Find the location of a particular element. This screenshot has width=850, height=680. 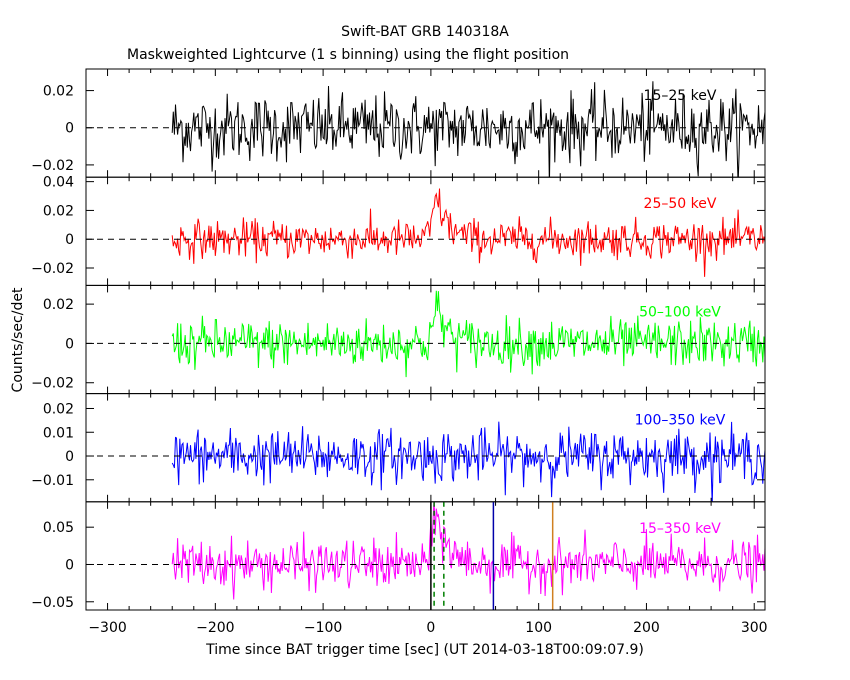

y-tick-label-0-0: −0.02 is located at coordinates (52, 166).